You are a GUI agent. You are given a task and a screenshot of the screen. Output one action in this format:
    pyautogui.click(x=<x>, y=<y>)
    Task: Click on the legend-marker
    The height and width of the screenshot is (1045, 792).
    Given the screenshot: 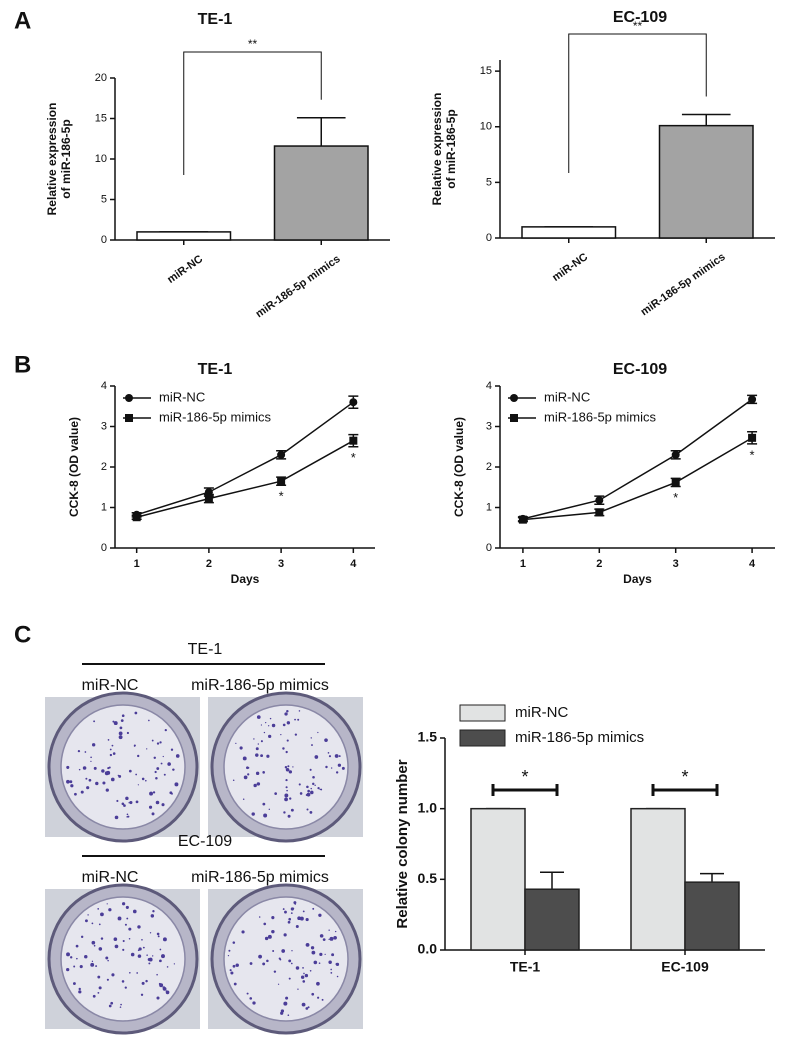 What is the action you would take?
    pyautogui.click(x=514, y=398)
    